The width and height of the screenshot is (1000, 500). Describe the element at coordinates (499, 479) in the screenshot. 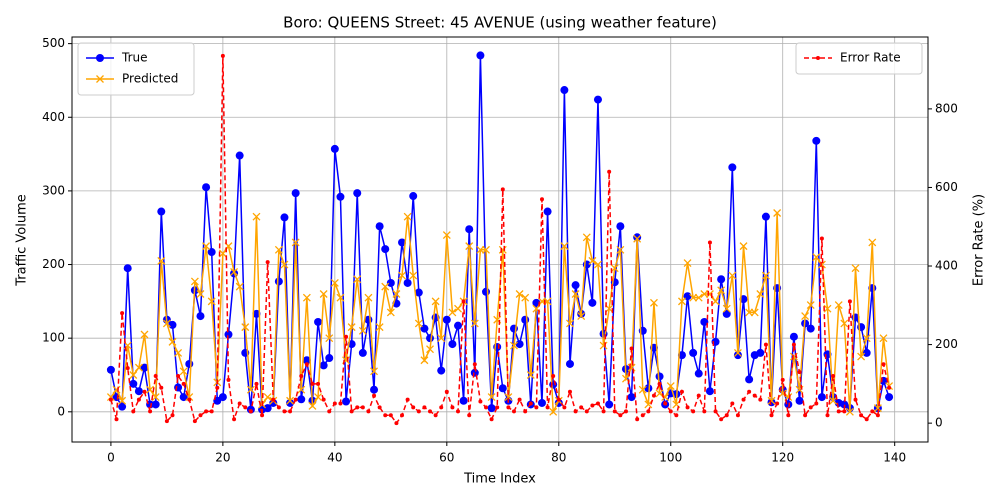

I see `x-axis-label: Time Index` at that location.